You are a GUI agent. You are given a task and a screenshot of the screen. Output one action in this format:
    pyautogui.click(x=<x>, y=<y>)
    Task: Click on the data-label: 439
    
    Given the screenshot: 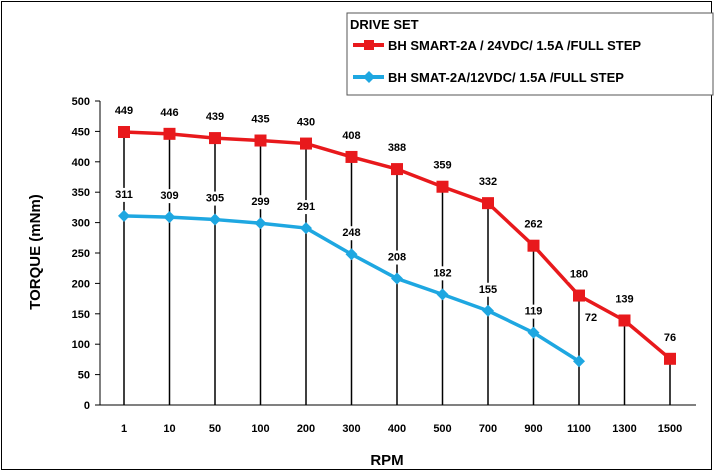 What is the action you would take?
    pyautogui.click(x=215, y=117)
    